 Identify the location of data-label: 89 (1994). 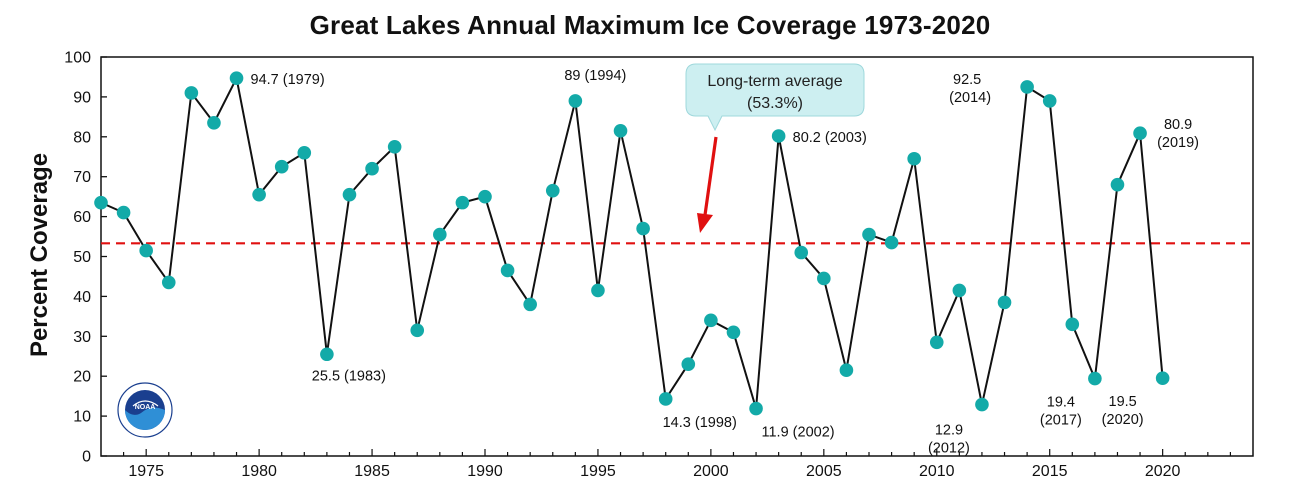
(595, 76).